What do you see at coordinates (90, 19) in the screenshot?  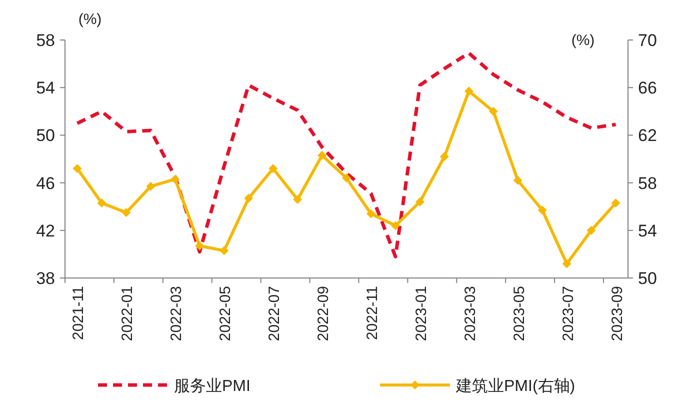 I see `y-axis-title: (%)` at bounding box center [90, 19].